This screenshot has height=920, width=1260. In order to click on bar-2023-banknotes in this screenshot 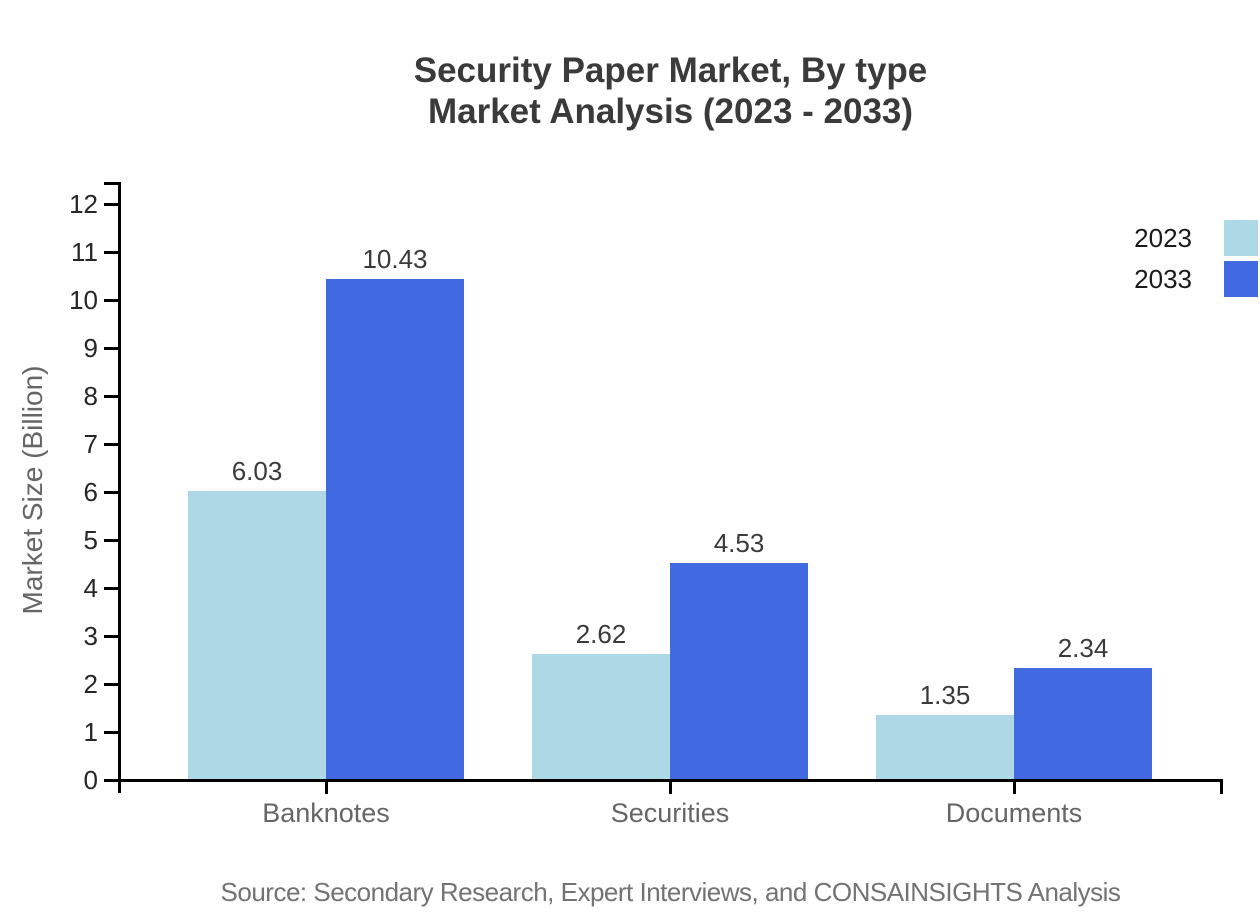, I will do `click(257, 635)`.